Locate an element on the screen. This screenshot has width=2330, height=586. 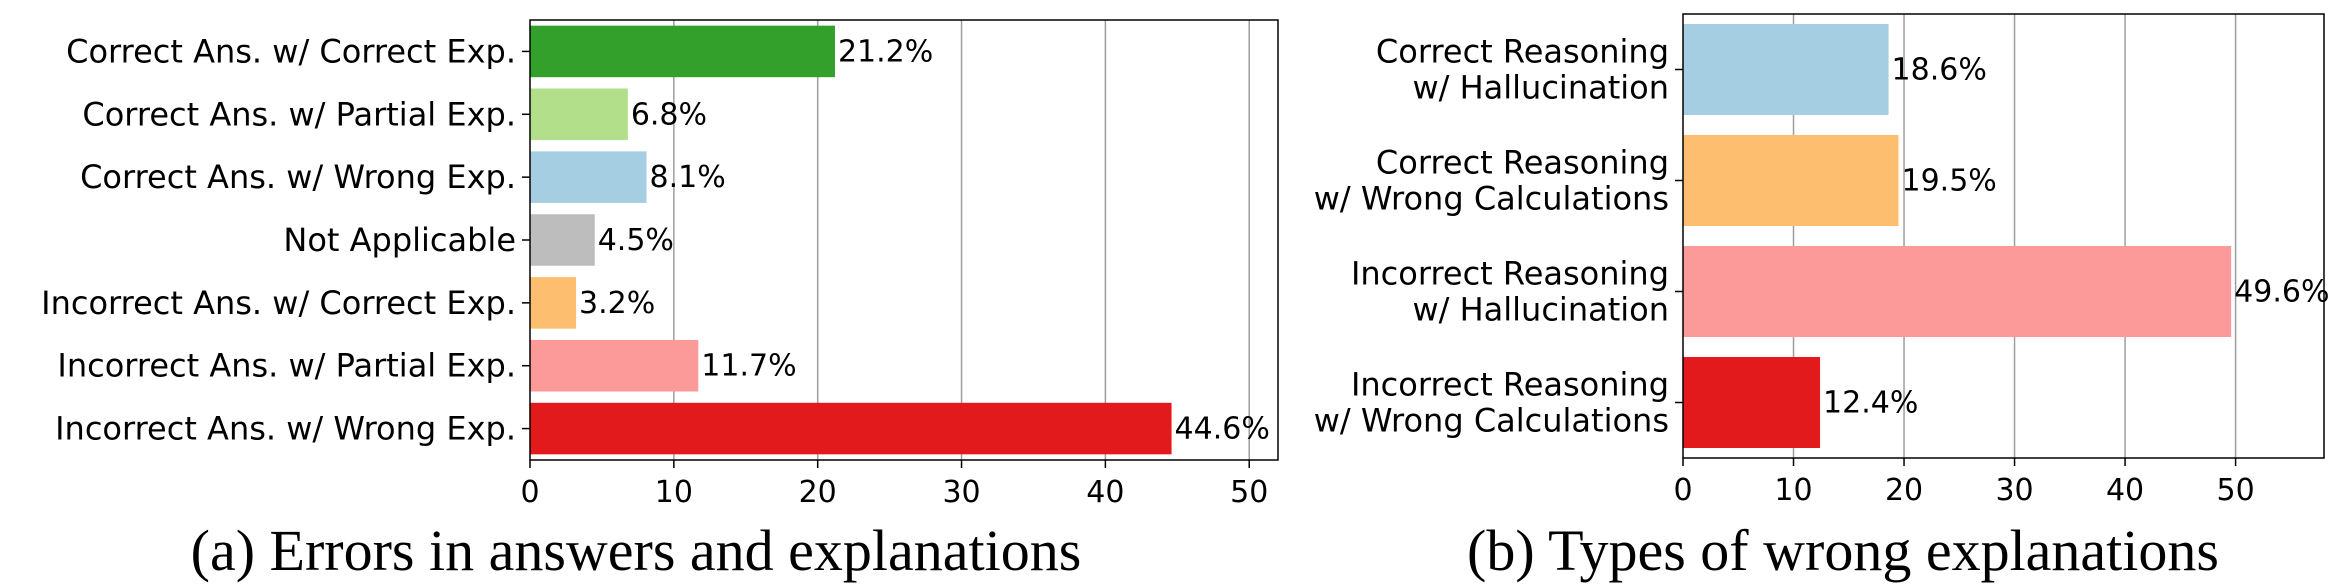
data-label: 4.5% is located at coordinates (636, 240).